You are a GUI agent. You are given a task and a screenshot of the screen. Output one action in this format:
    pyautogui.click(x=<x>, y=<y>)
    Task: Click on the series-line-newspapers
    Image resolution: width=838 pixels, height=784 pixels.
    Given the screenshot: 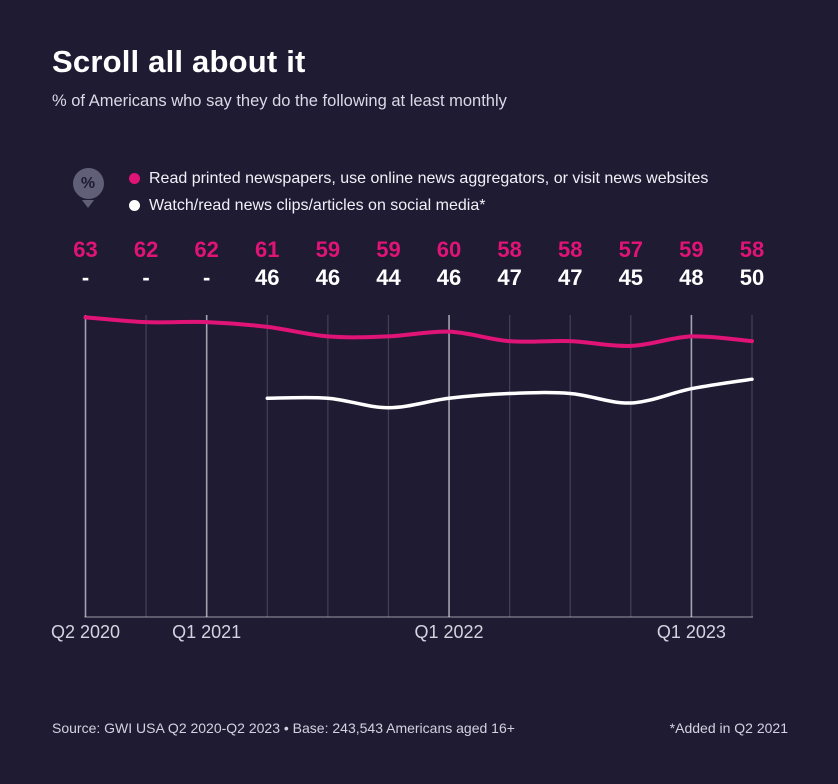 What is the action you would take?
    pyautogui.click(x=418, y=331)
    